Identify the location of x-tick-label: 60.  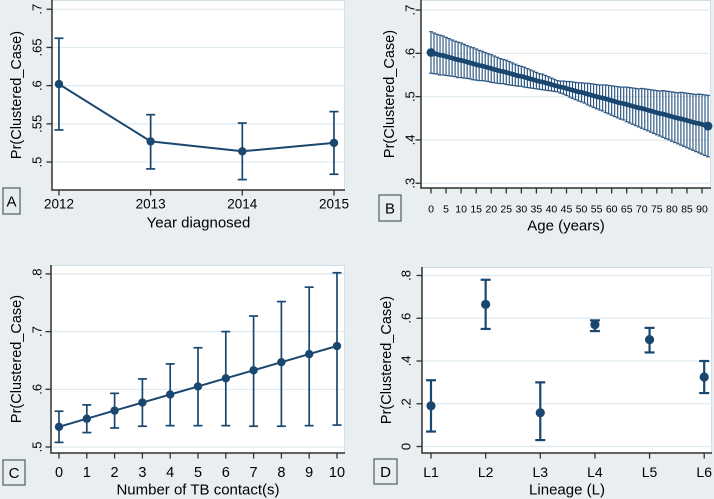
(612, 210).